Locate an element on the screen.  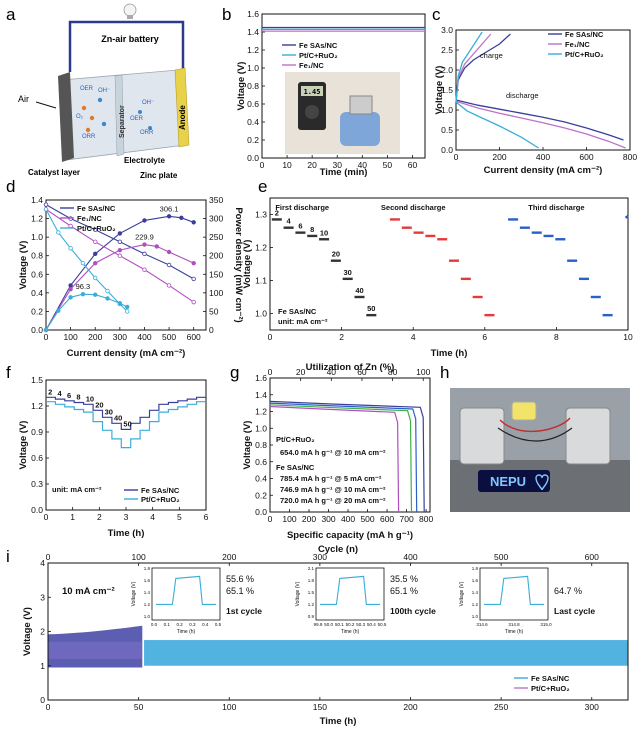
cell-right is located at coordinates (588, 436).